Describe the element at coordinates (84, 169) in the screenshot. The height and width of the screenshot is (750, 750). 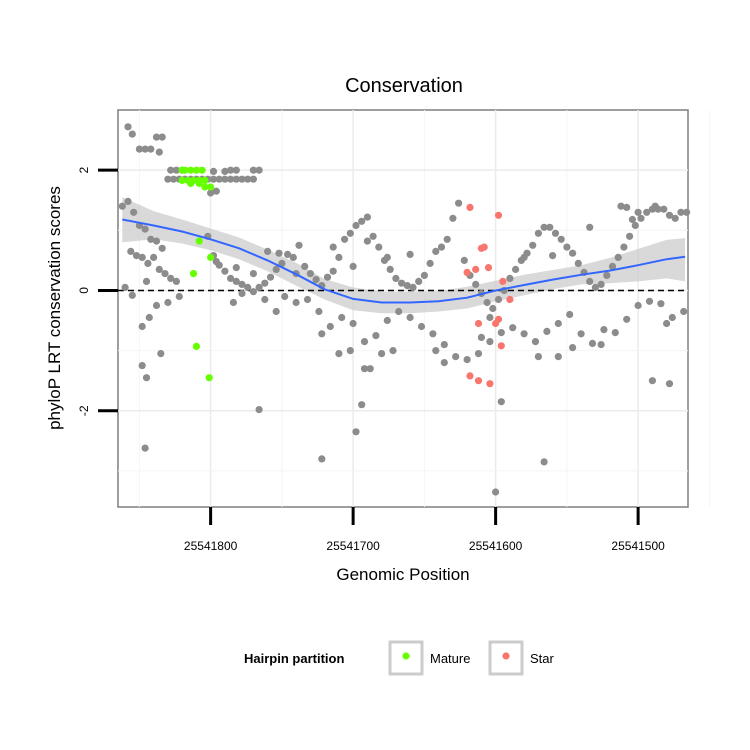
I see `y-tick-label: 2` at that location.